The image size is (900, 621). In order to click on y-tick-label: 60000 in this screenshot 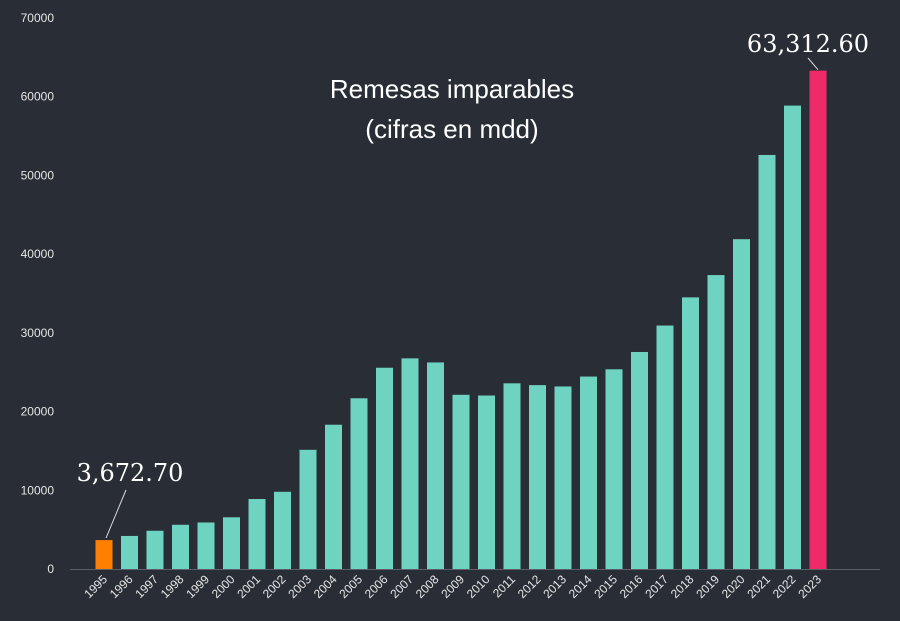, I will do `click(38, 97)`.